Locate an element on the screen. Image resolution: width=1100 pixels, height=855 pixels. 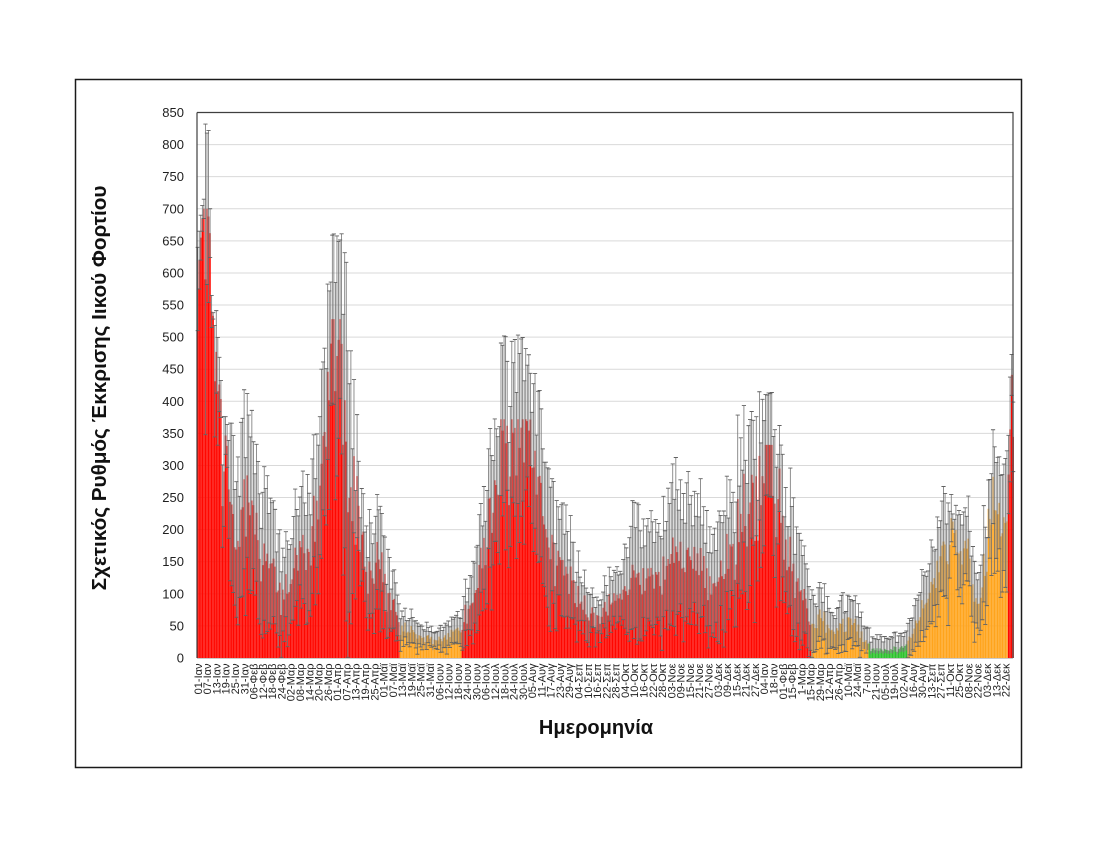
svg-text: 400 is located at coordinates (173, 401).